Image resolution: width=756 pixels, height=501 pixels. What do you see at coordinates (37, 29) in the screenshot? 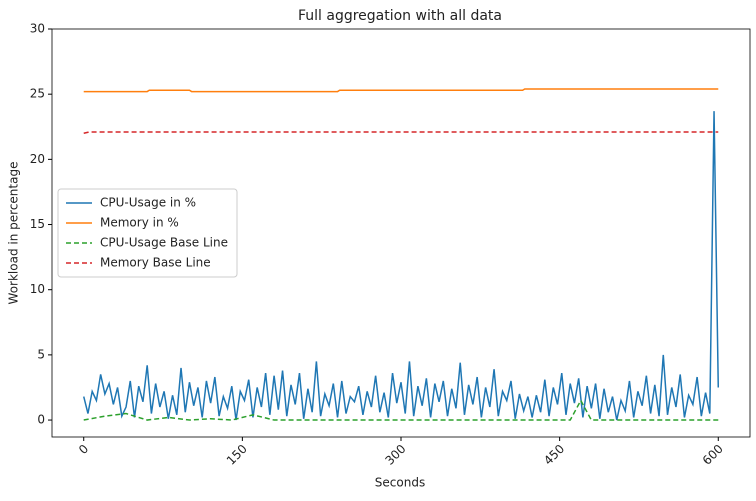
I see `y-tick-label: 30` at bounding box center [37, 29].